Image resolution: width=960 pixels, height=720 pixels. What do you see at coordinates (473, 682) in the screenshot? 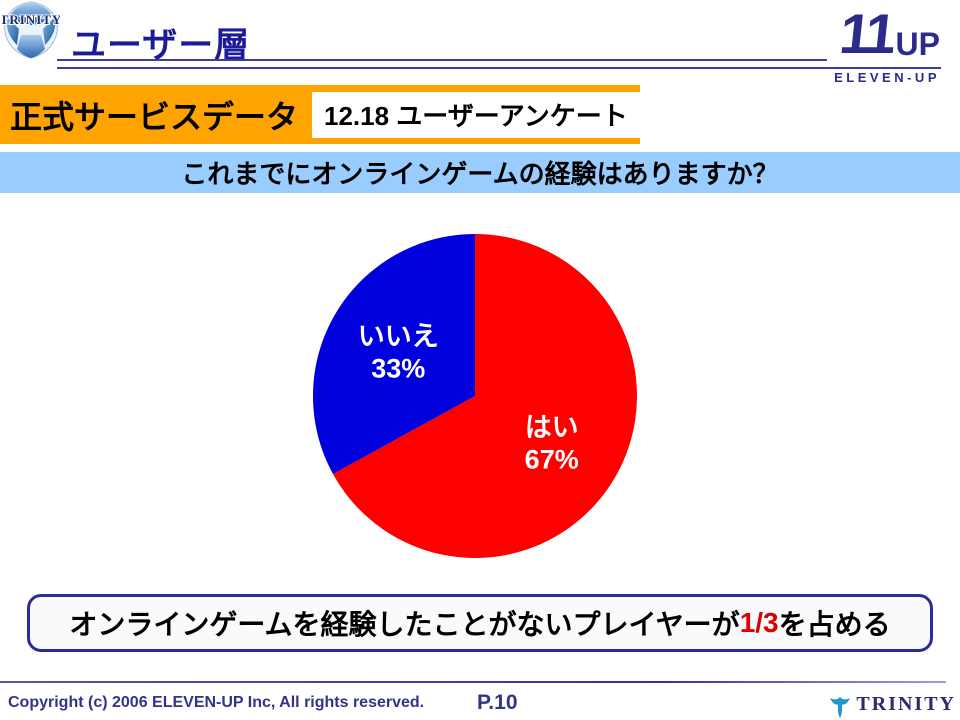
I see `footer-rule` at bounding box center [473, 682].